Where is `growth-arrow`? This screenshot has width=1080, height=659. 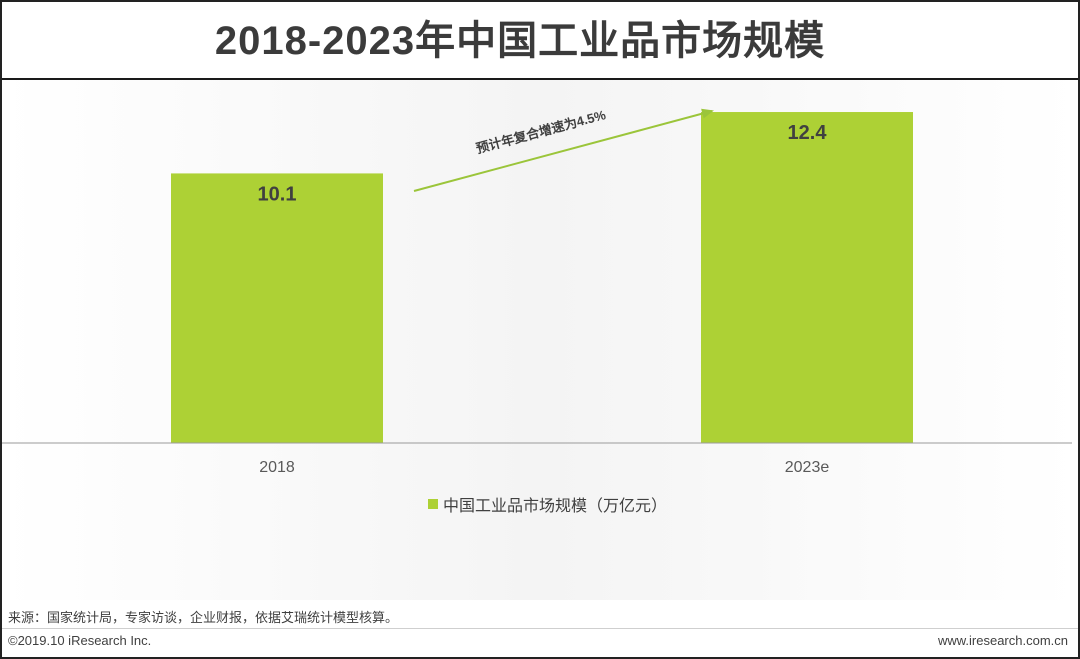
growth-arrow is located at coordinates (563, 150).